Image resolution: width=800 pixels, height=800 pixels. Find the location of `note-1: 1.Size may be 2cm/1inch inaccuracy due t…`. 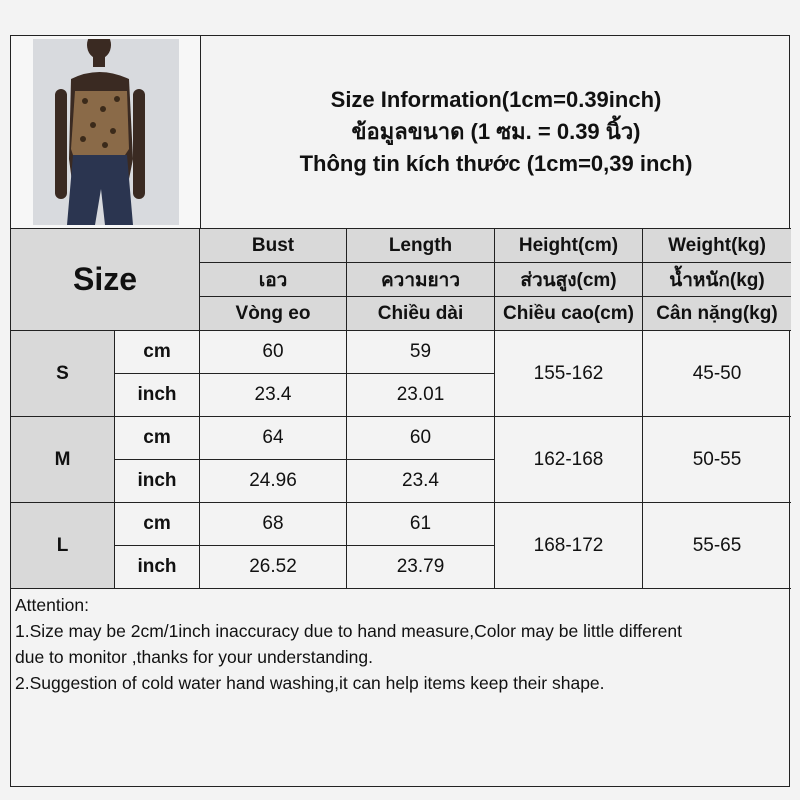

note-1: 1.Size may be 2cm/1inch inaccuracy due t… is located at coordinates (348, 631).